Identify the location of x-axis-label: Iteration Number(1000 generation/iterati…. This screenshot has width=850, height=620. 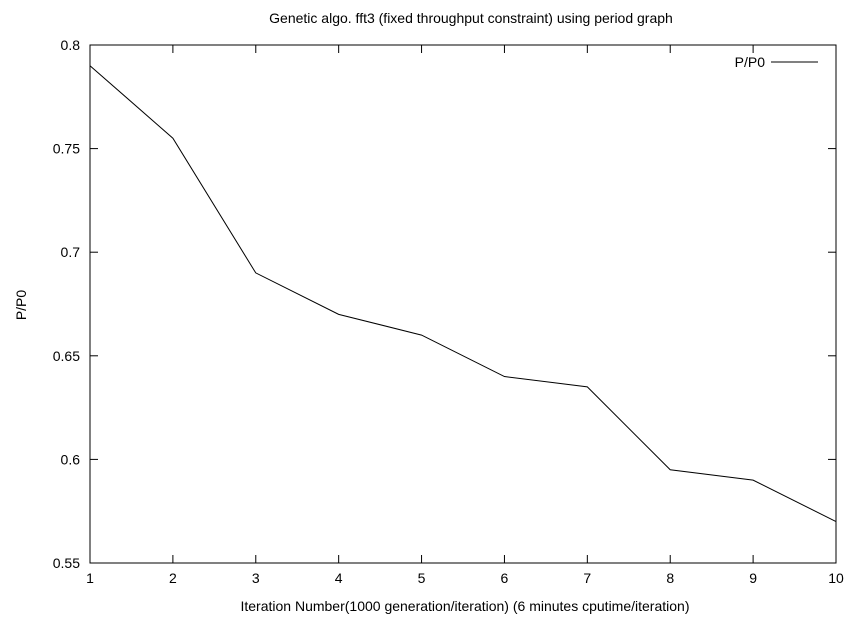
(464, 606).